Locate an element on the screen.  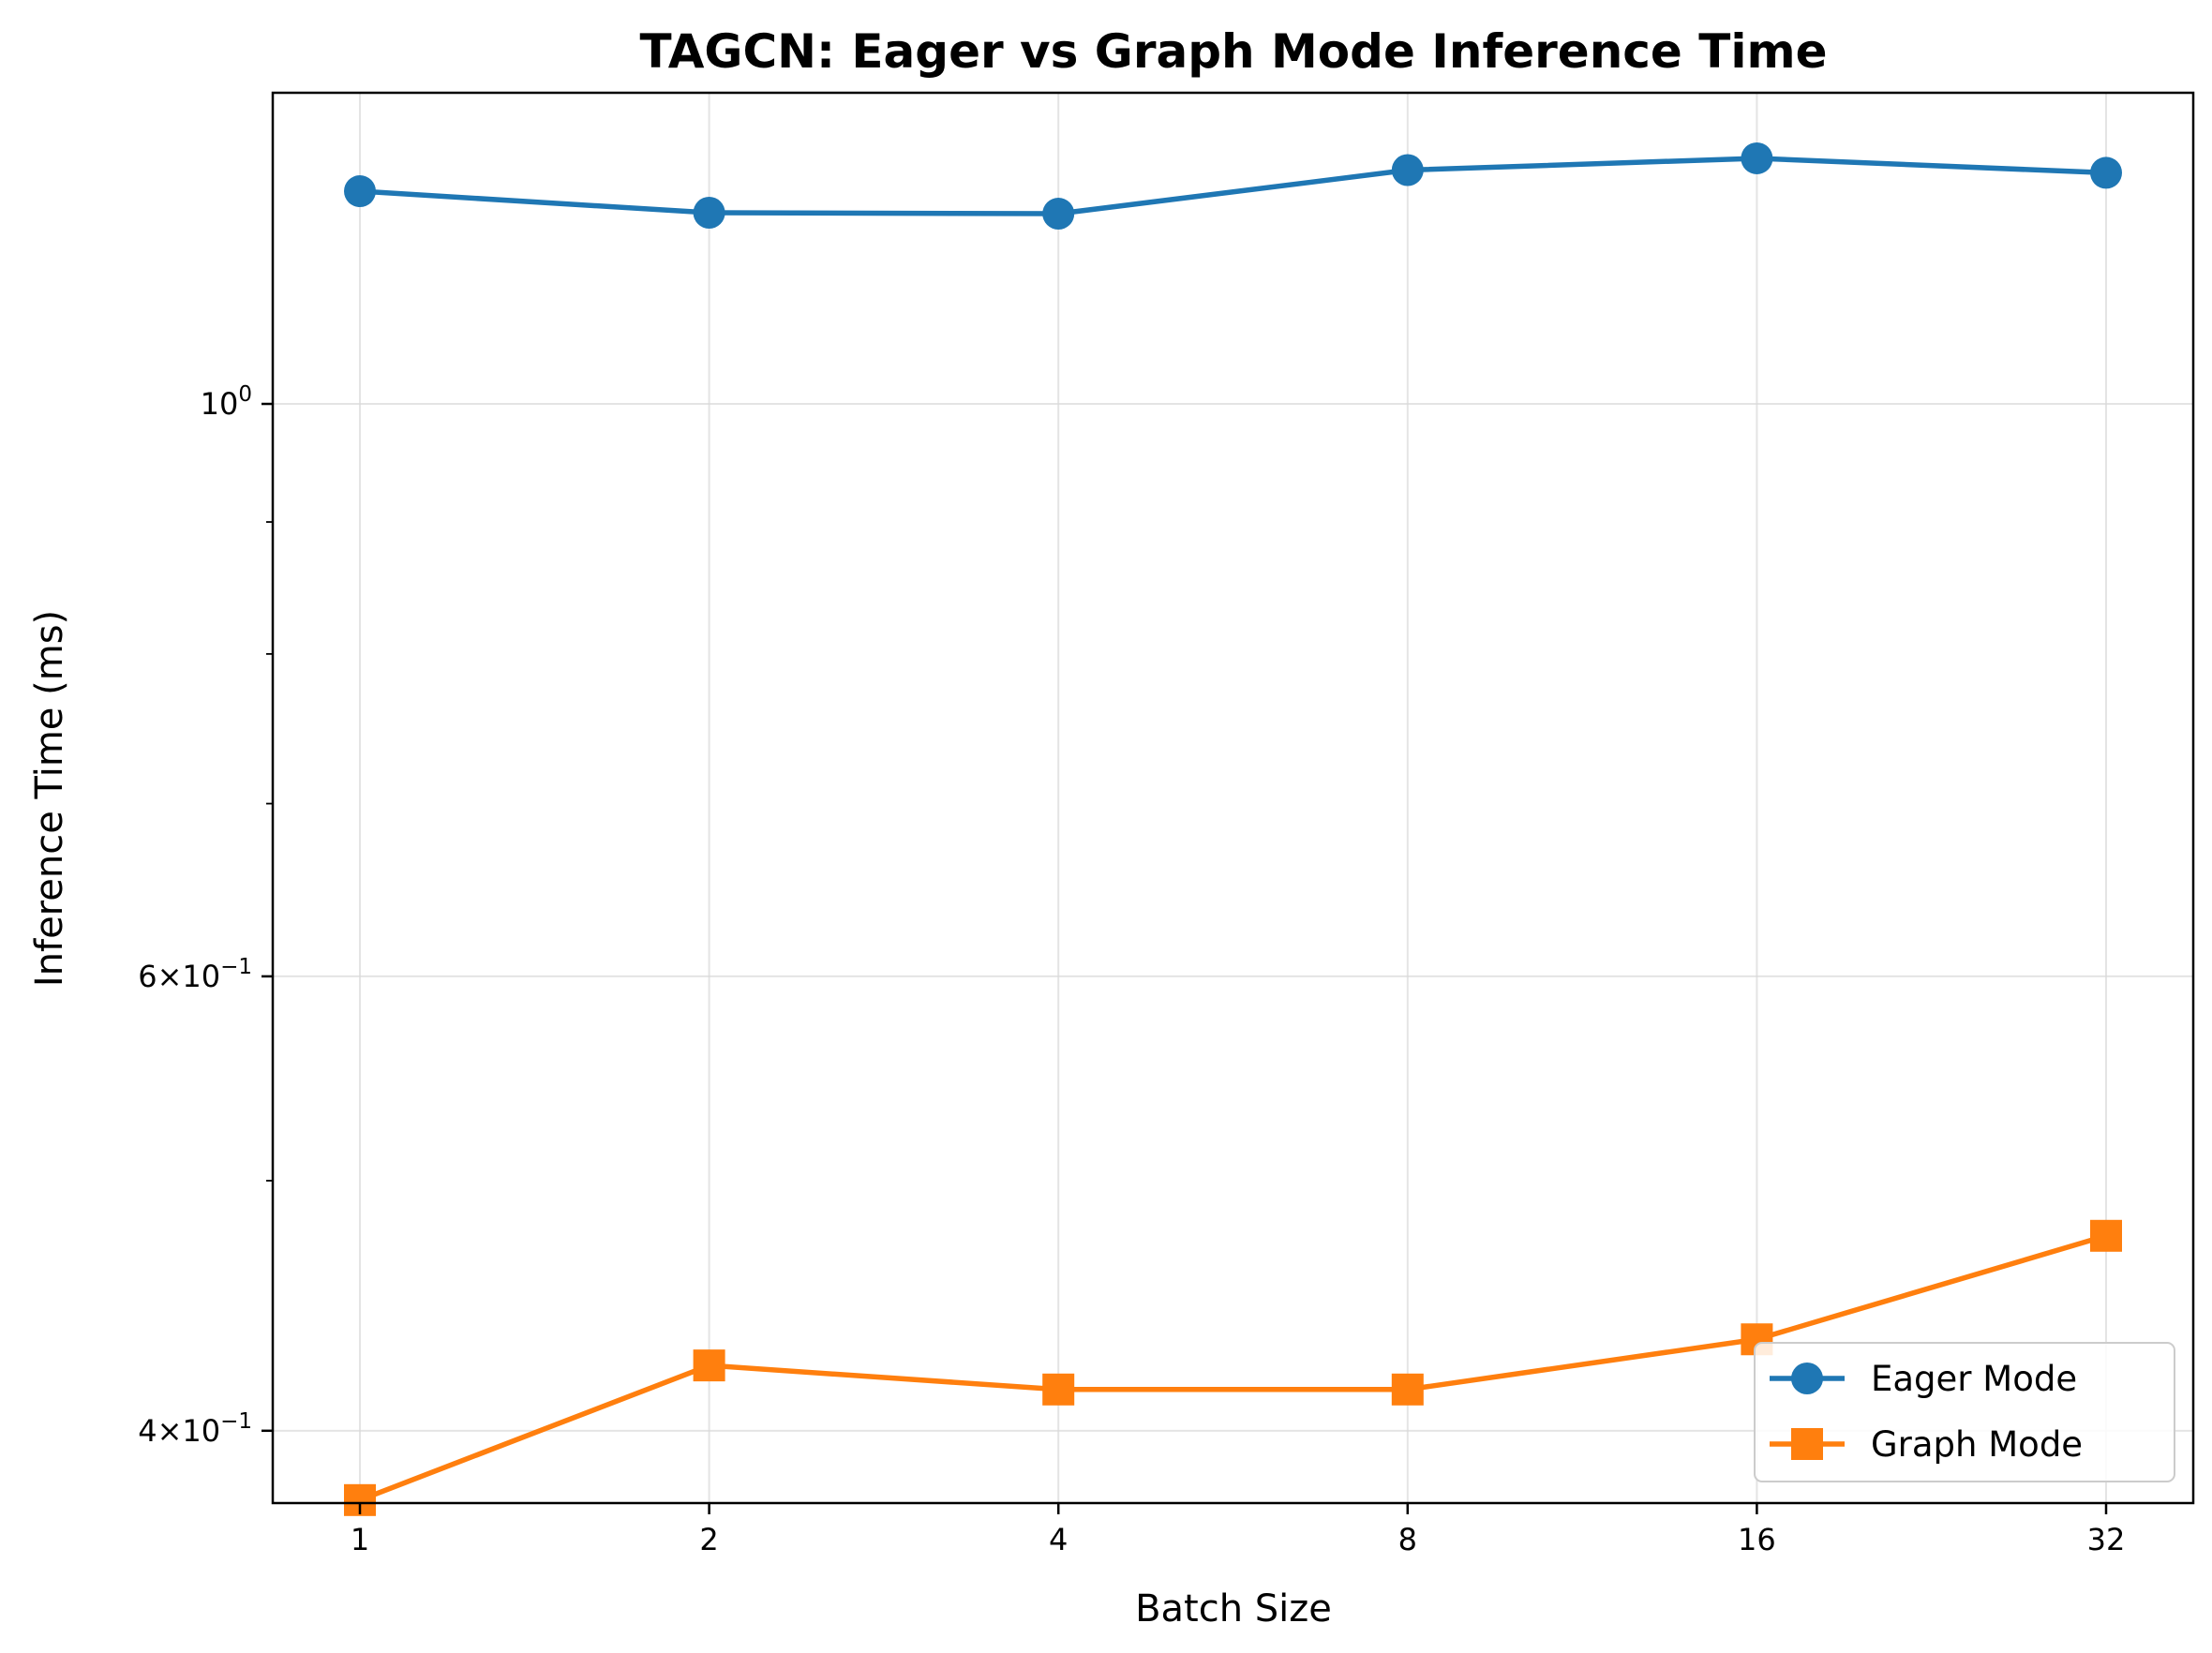
x-tick-label: 8 is located at coordinates (1407, 1539).